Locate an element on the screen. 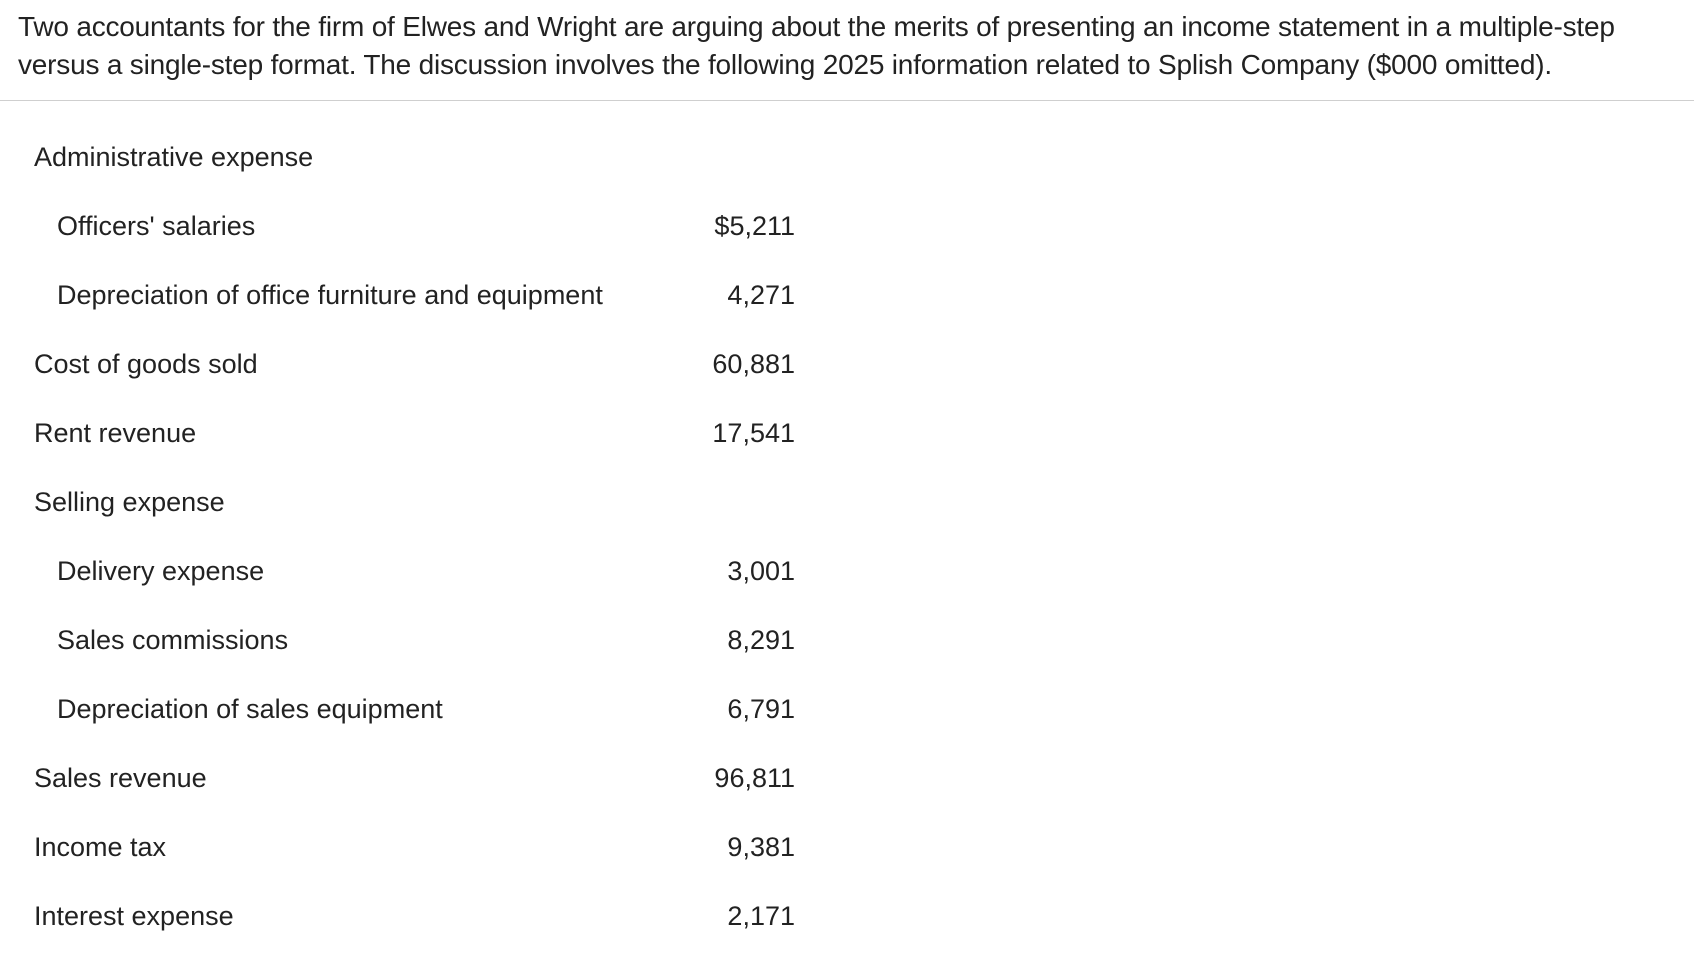 The height and width of the screenshot is (960, 1694). row-value: 4,271 is located at coordinates (761, 295).